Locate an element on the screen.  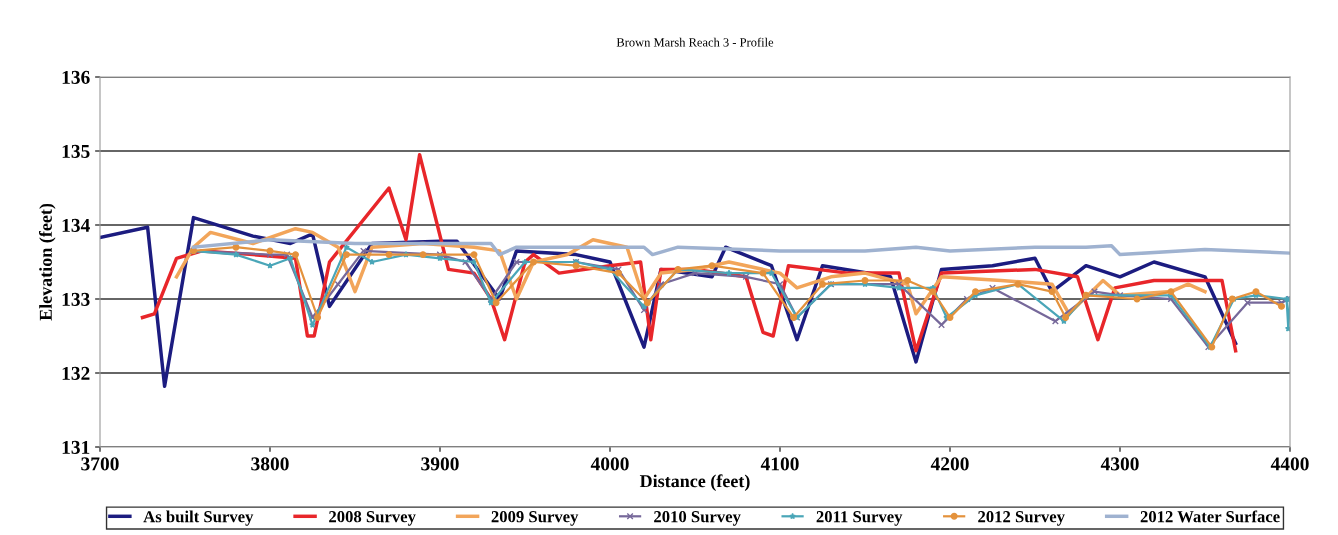
legend-label: 2009 Survey is located at coordinates (535, 518).